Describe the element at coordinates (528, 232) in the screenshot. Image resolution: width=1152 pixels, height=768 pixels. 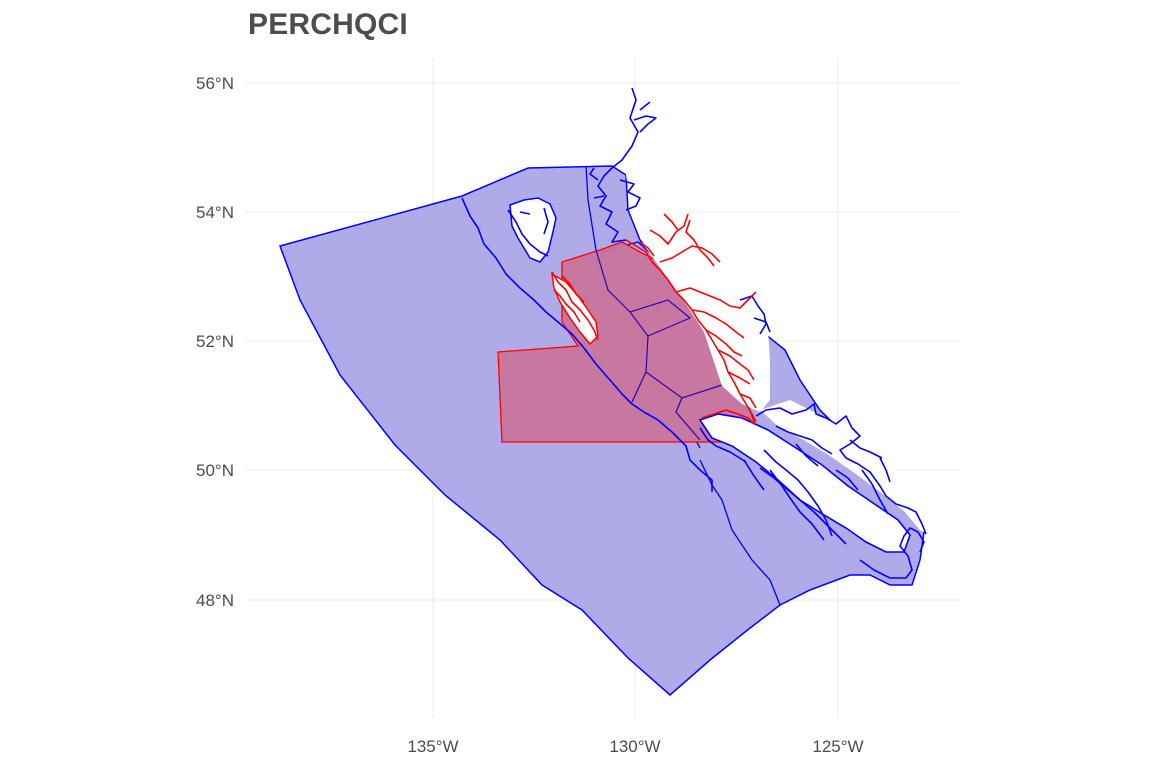
I see `coastline-haida-inner` at that location.